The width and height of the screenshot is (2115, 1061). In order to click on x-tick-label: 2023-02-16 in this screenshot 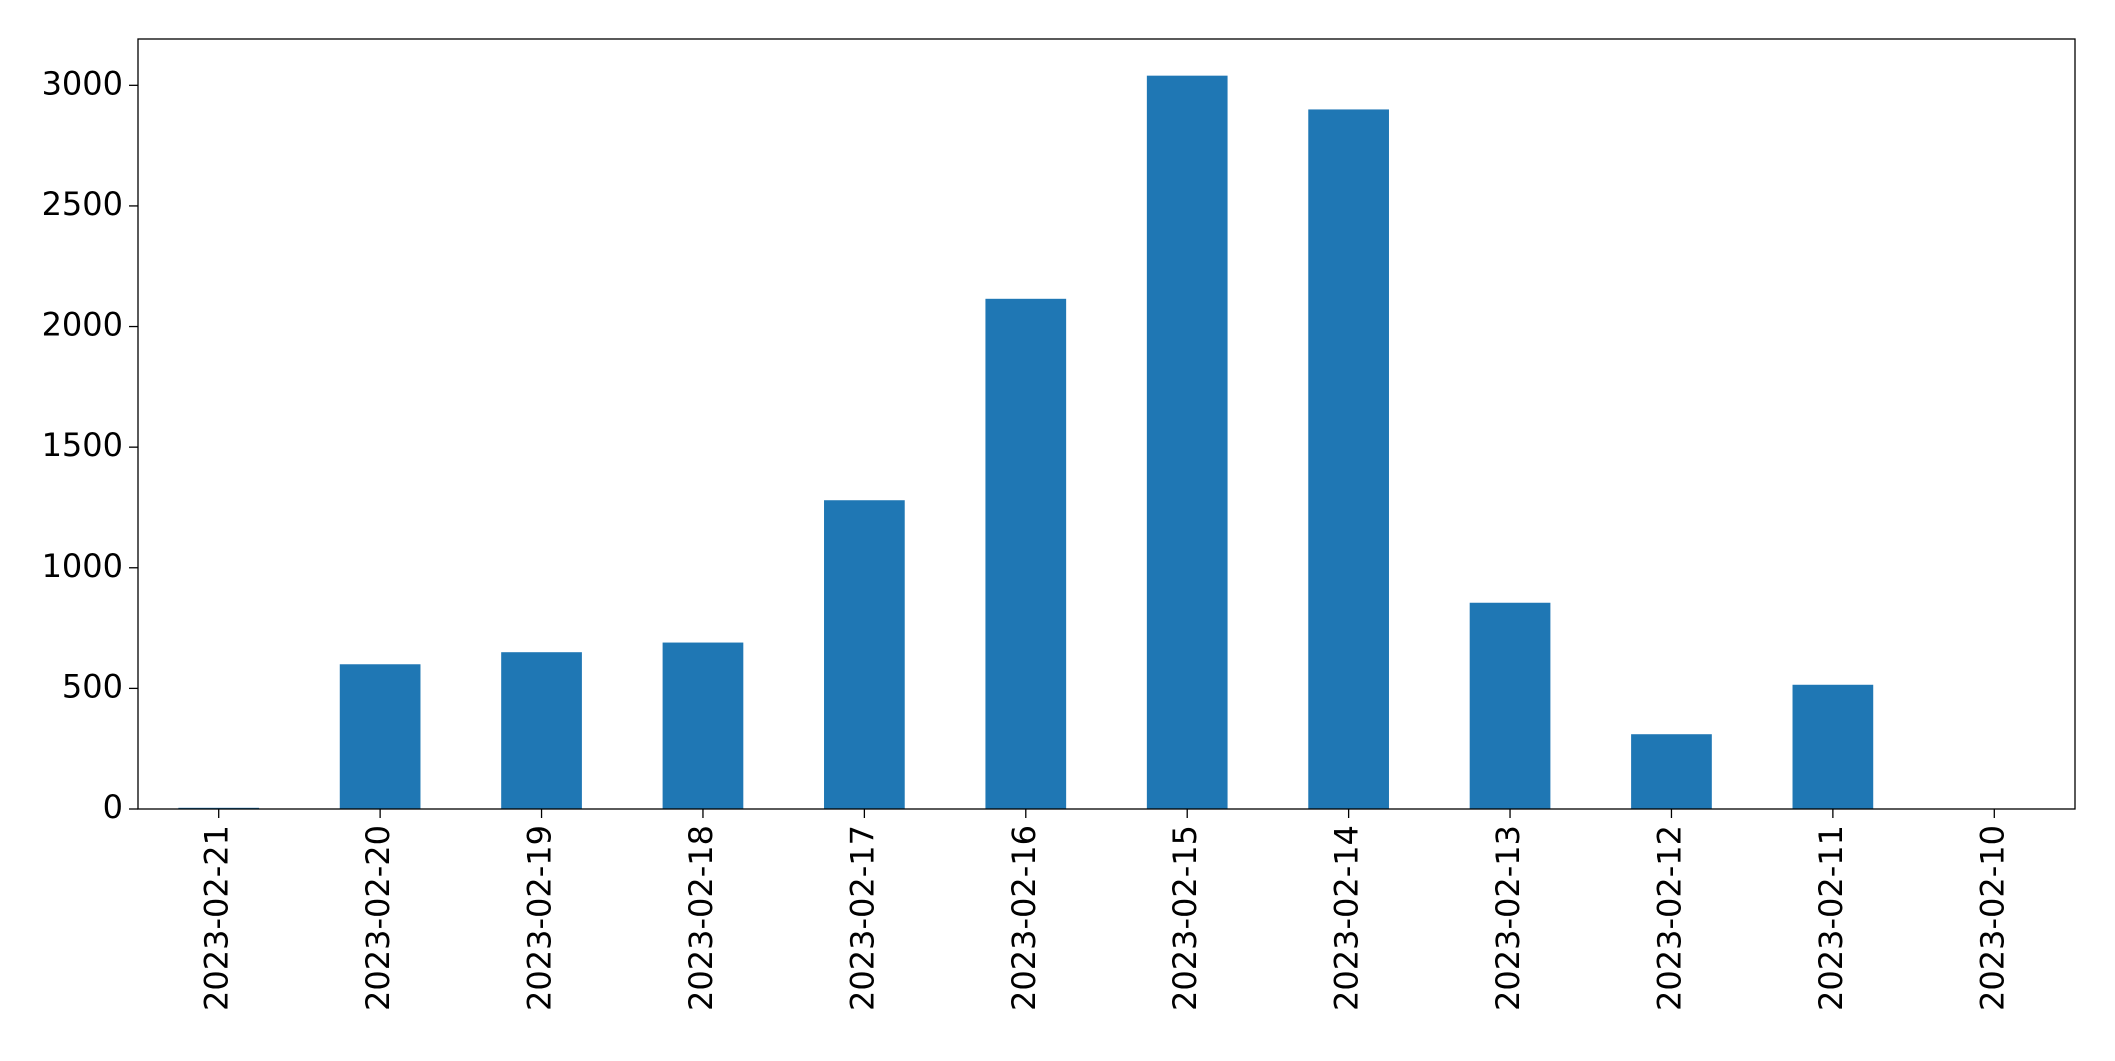, I will do `click(1024, 918)`.